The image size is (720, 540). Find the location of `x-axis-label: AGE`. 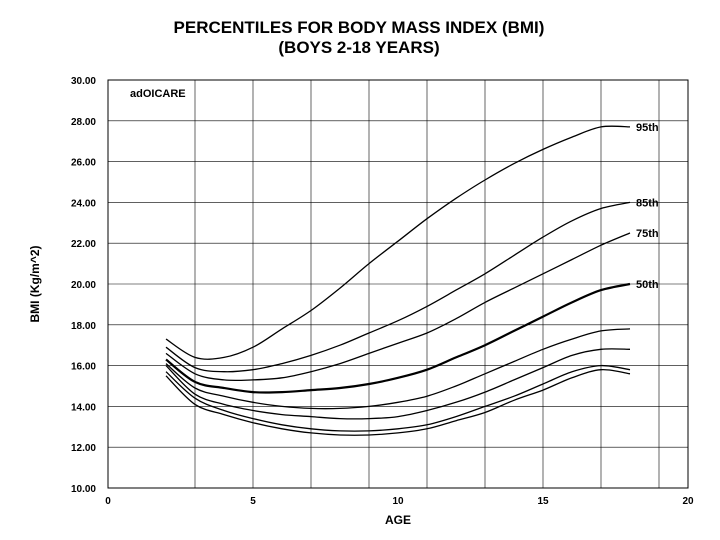

x-axis-label: AGE is located at coordinates (398, 520).